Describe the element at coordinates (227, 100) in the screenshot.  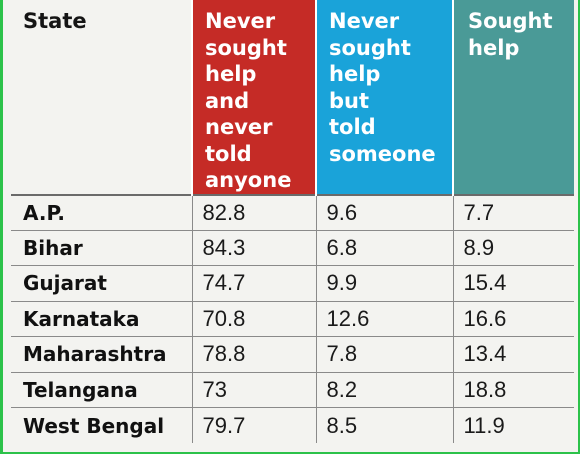
I see `header-word: and` at that location.